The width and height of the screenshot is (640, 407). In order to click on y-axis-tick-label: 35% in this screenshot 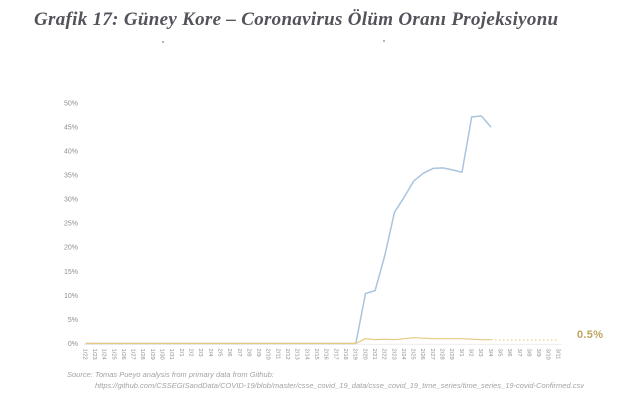, I will do `click(71, 176)`.